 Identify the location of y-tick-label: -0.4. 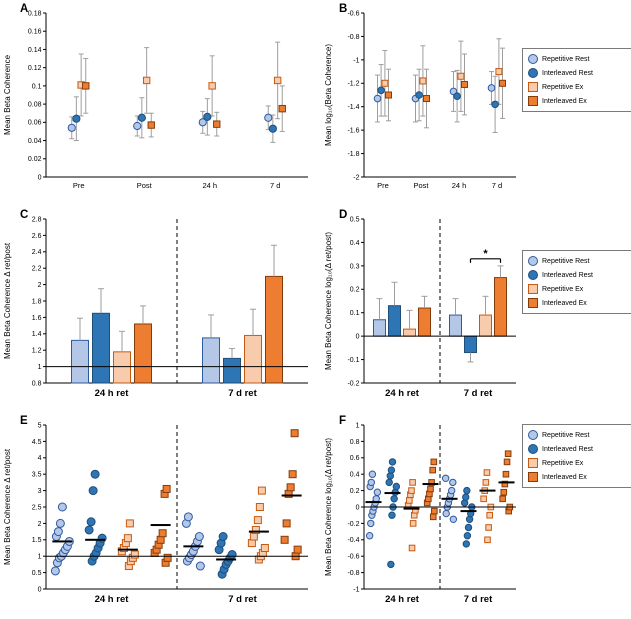
(353, 540).